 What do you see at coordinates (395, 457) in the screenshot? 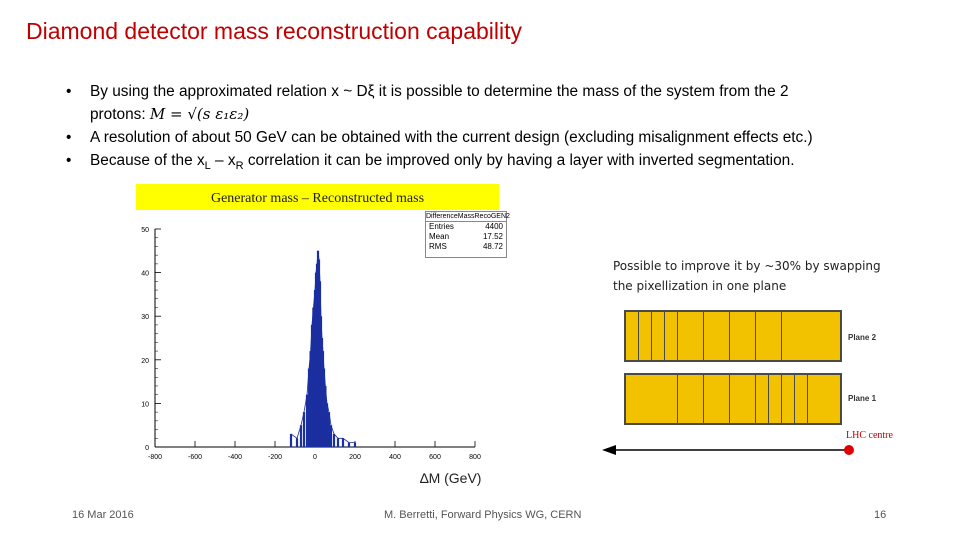
I see `x-tick-label: 400` at bounding box center [395, 457].